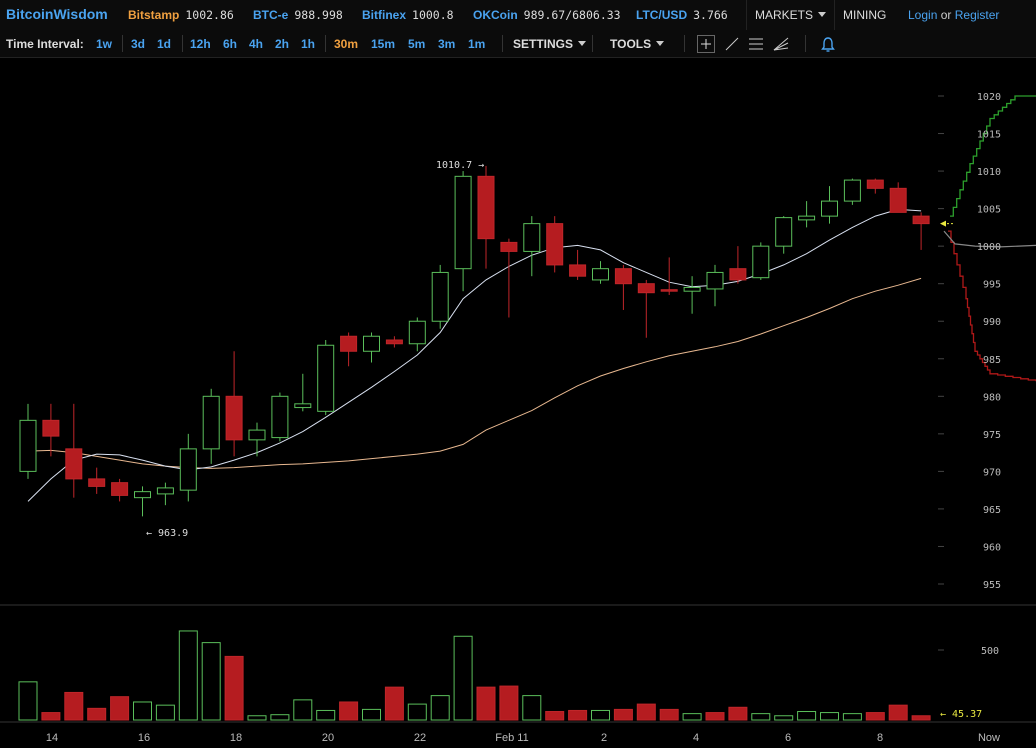 The width and height of the screenshot is (1036, 748). I want to click on price-tick-label: 985, so click(992, 360).